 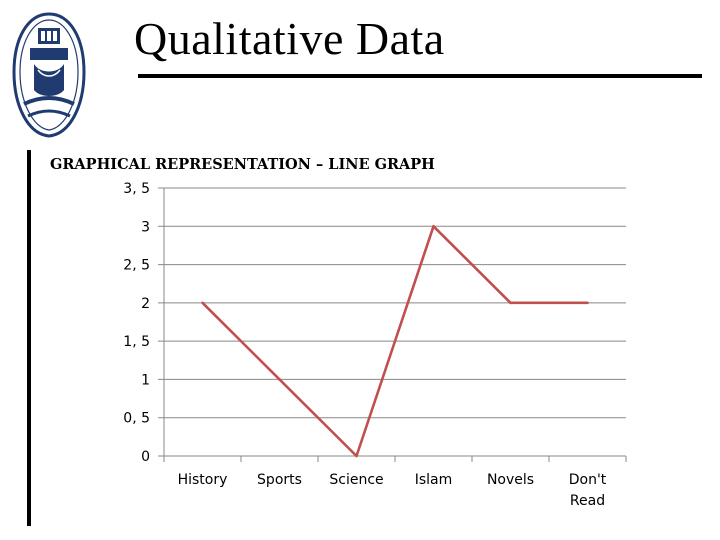 I want to click on university-seal-icon, so click(x=49, y=75).